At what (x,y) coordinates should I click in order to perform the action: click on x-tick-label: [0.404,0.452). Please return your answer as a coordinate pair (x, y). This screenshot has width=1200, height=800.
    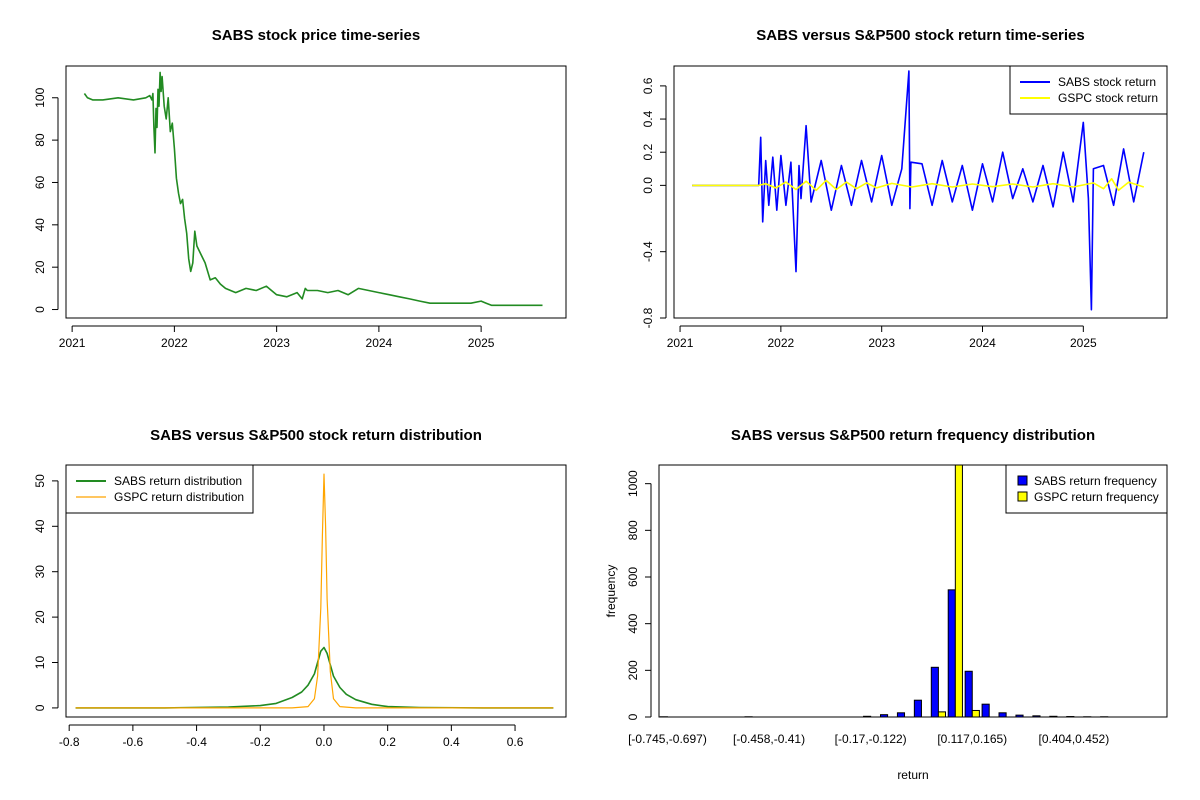
    Looking at the image, I should click on (1073, 739).